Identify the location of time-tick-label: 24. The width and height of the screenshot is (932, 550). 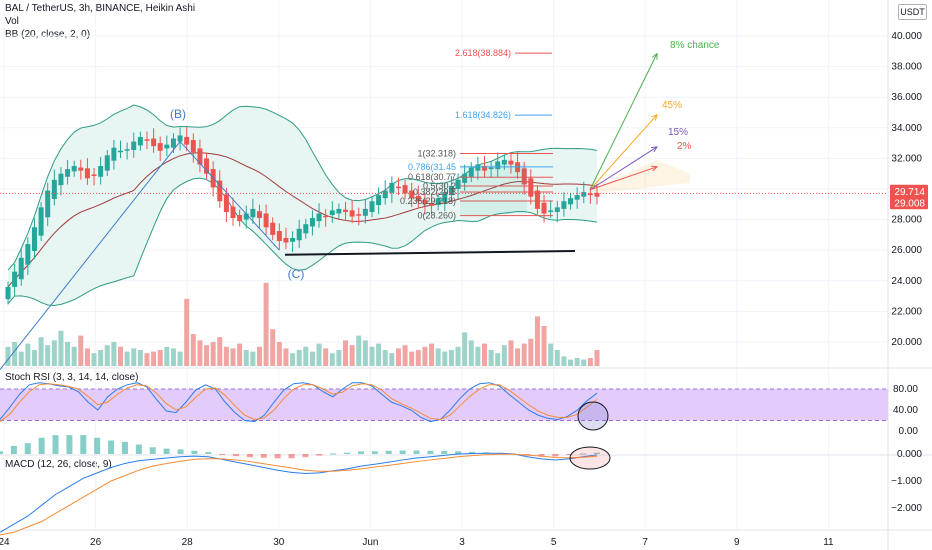
(5, 542).